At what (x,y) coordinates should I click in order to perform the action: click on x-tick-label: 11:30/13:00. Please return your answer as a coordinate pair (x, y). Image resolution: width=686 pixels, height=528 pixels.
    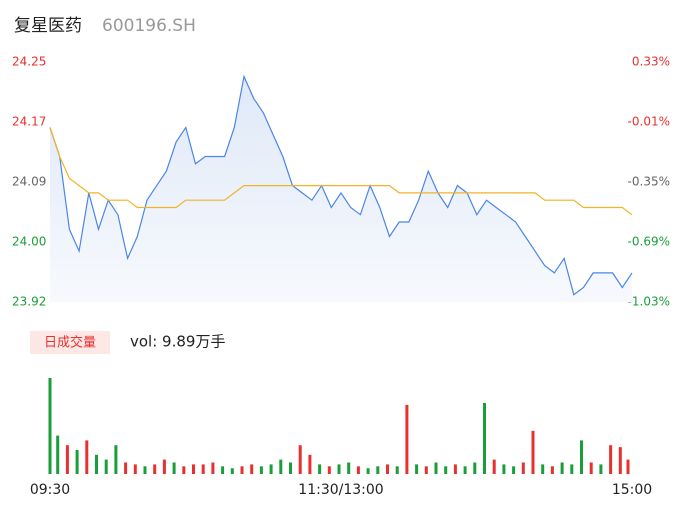
    Looking at the image, I should click on (340, 490).